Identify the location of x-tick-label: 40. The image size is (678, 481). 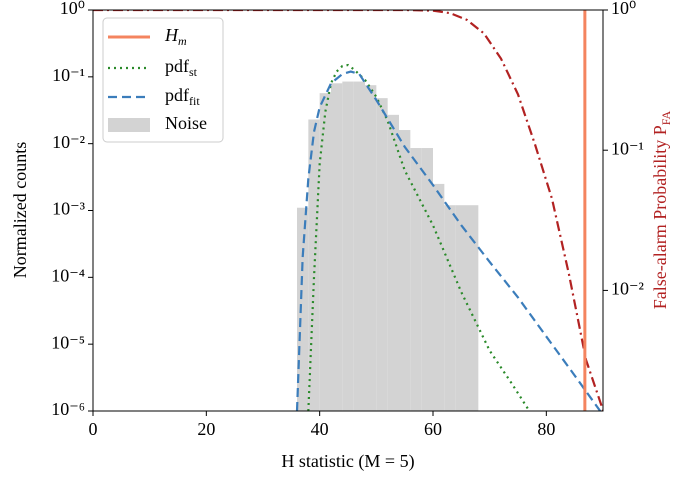
(320, 429).